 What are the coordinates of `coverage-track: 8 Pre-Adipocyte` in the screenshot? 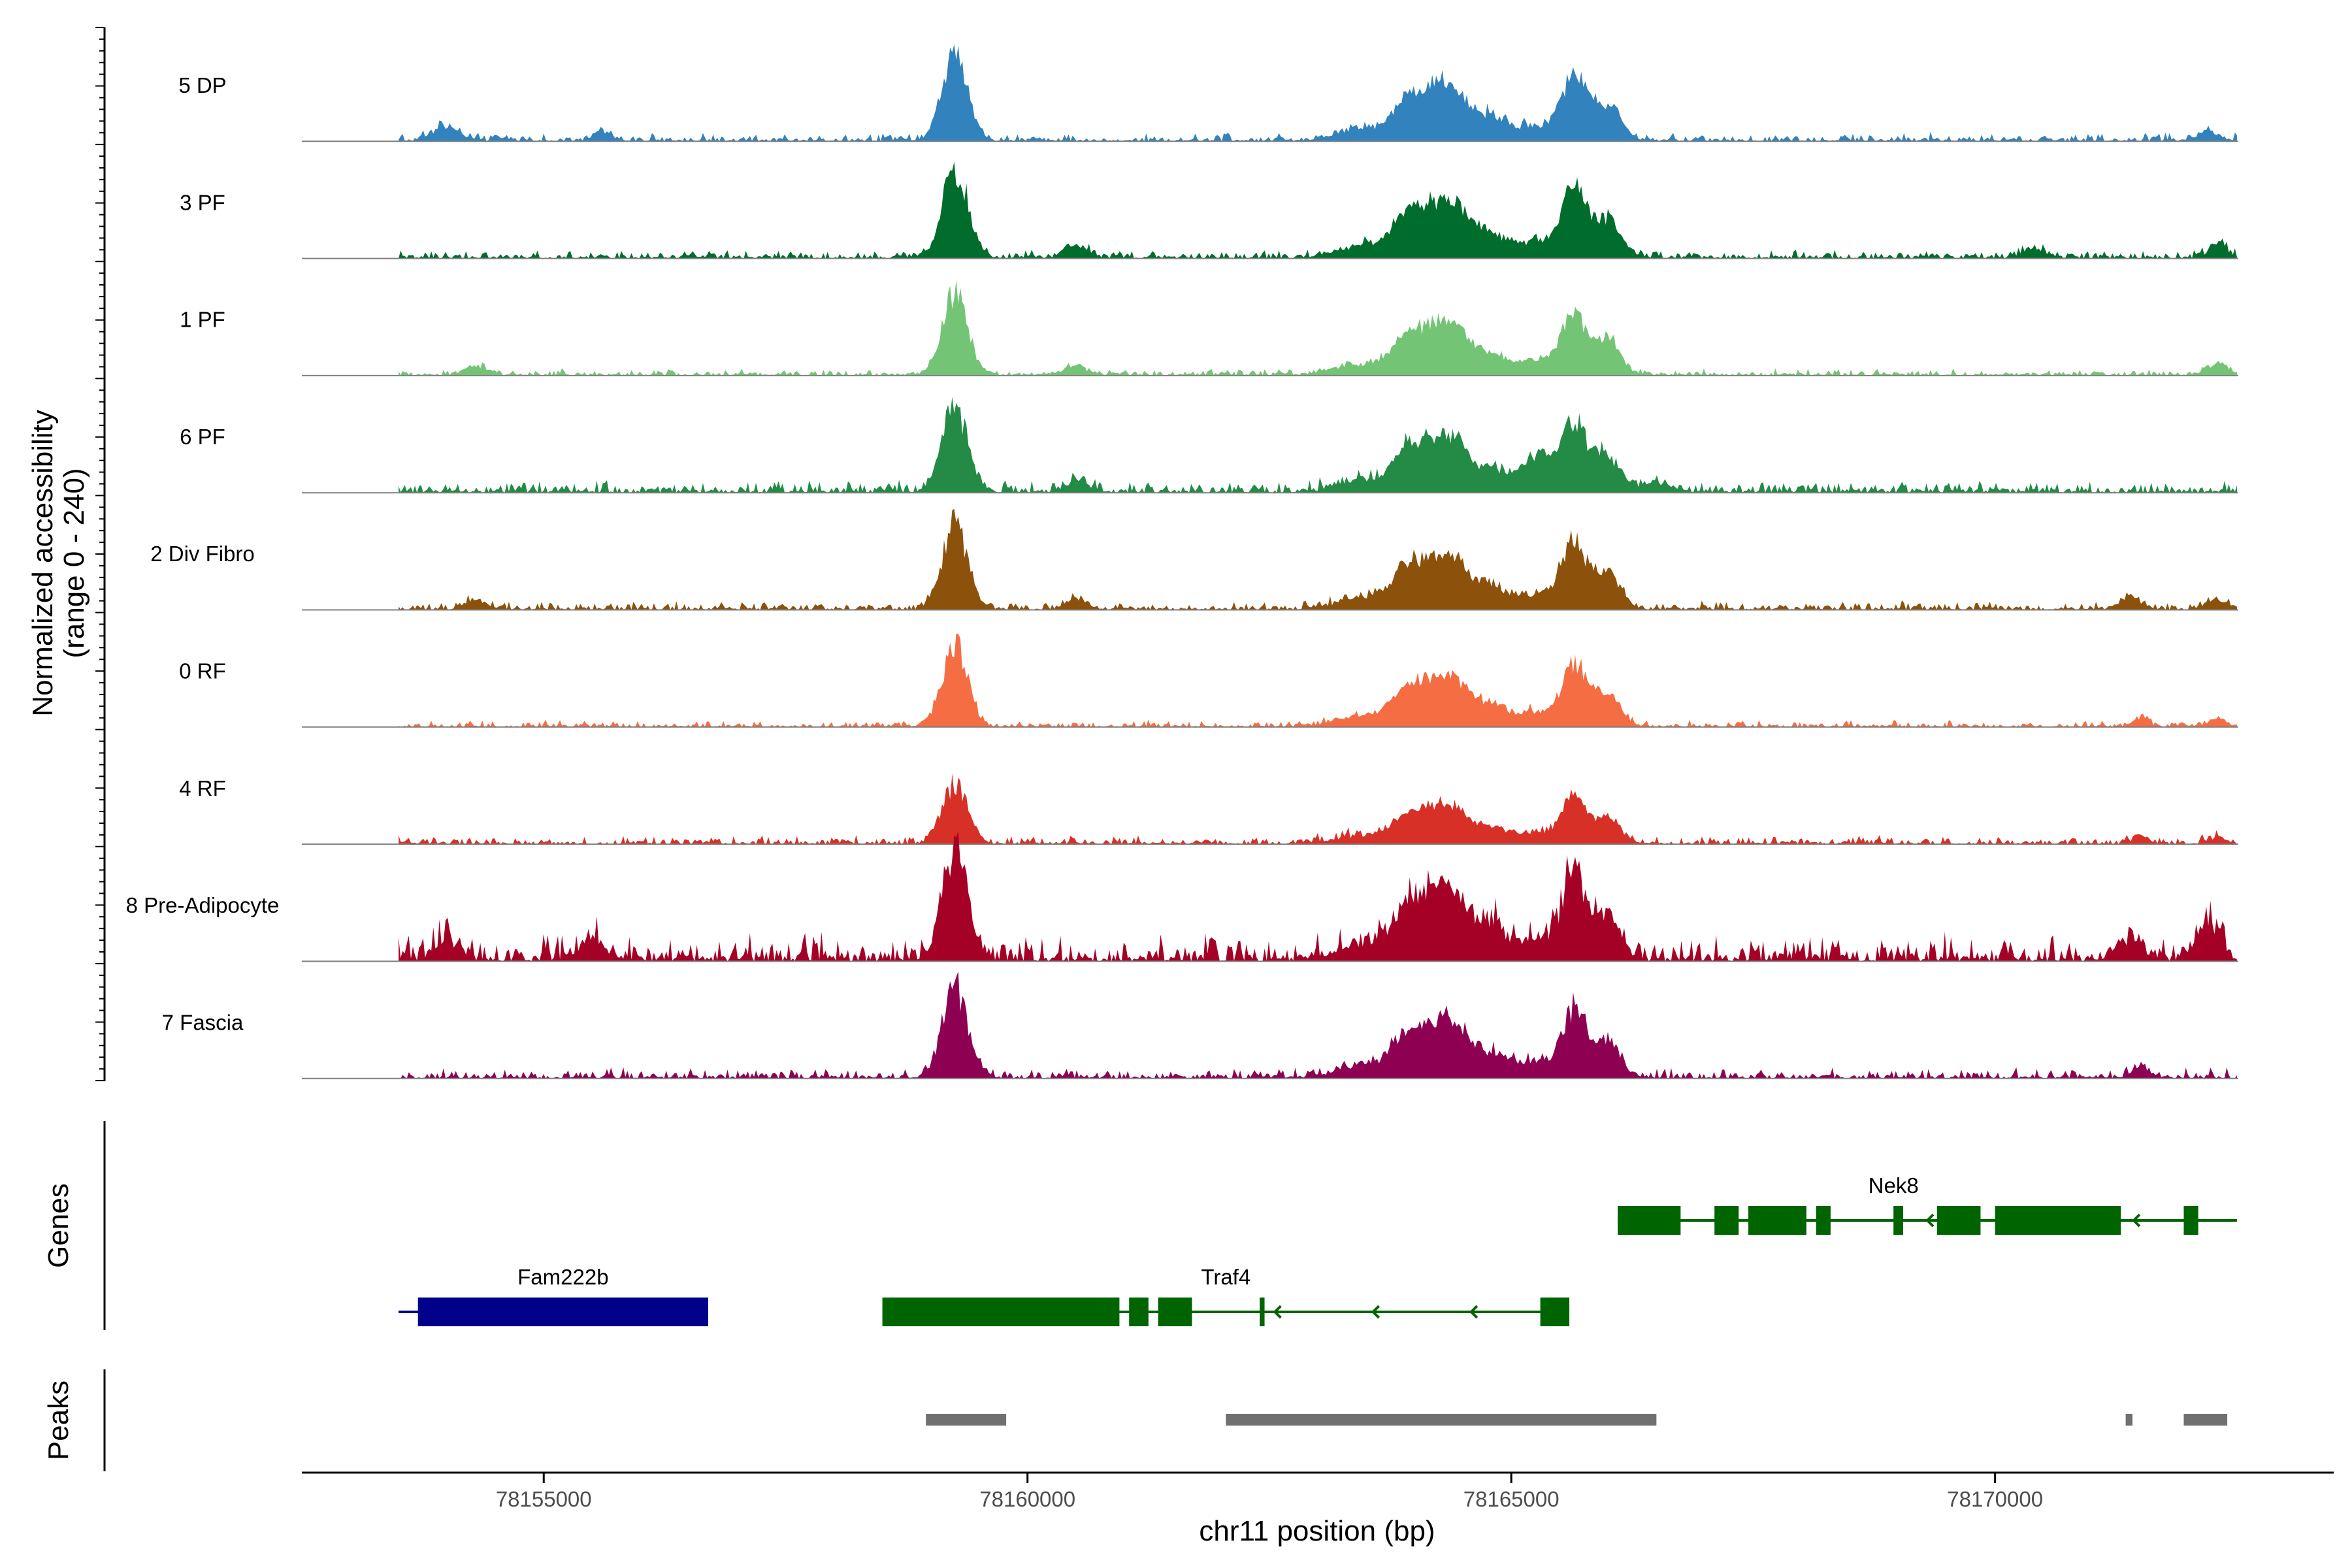 It's located at (1182, 896).